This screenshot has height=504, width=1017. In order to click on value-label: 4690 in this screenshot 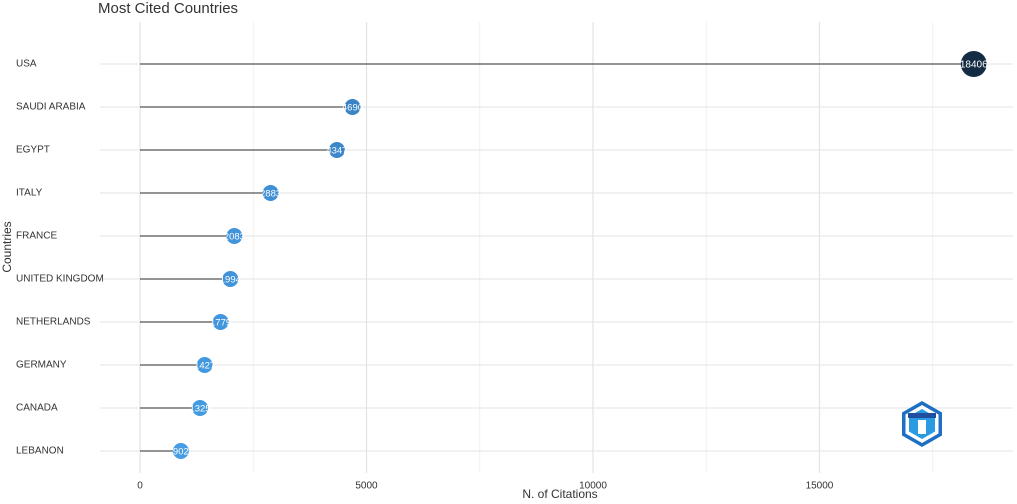, I will do `click(352, 108)`.